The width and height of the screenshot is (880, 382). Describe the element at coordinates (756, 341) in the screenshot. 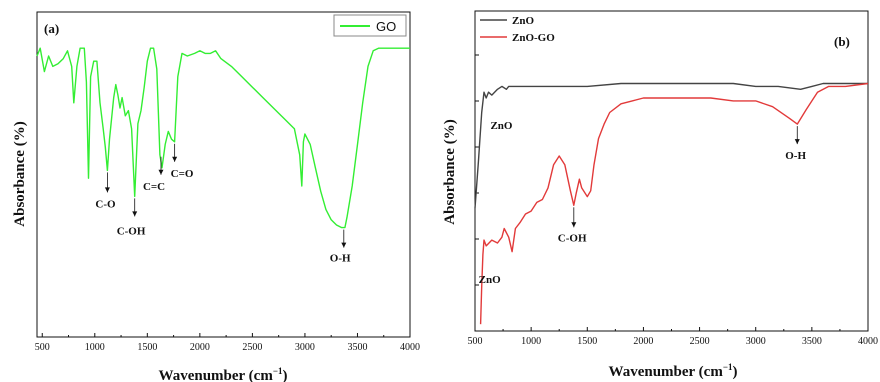

I see `x-tick-label-b: 3000` at that location.